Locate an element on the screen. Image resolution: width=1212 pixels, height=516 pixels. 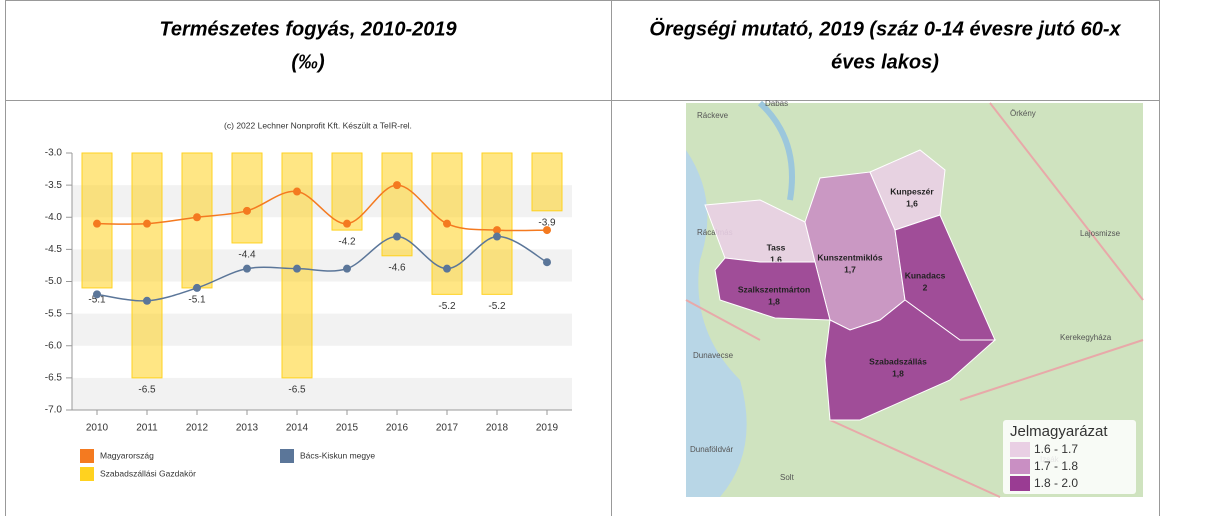
y-tick-label: -6.0 is located at coordinates (54, 345).